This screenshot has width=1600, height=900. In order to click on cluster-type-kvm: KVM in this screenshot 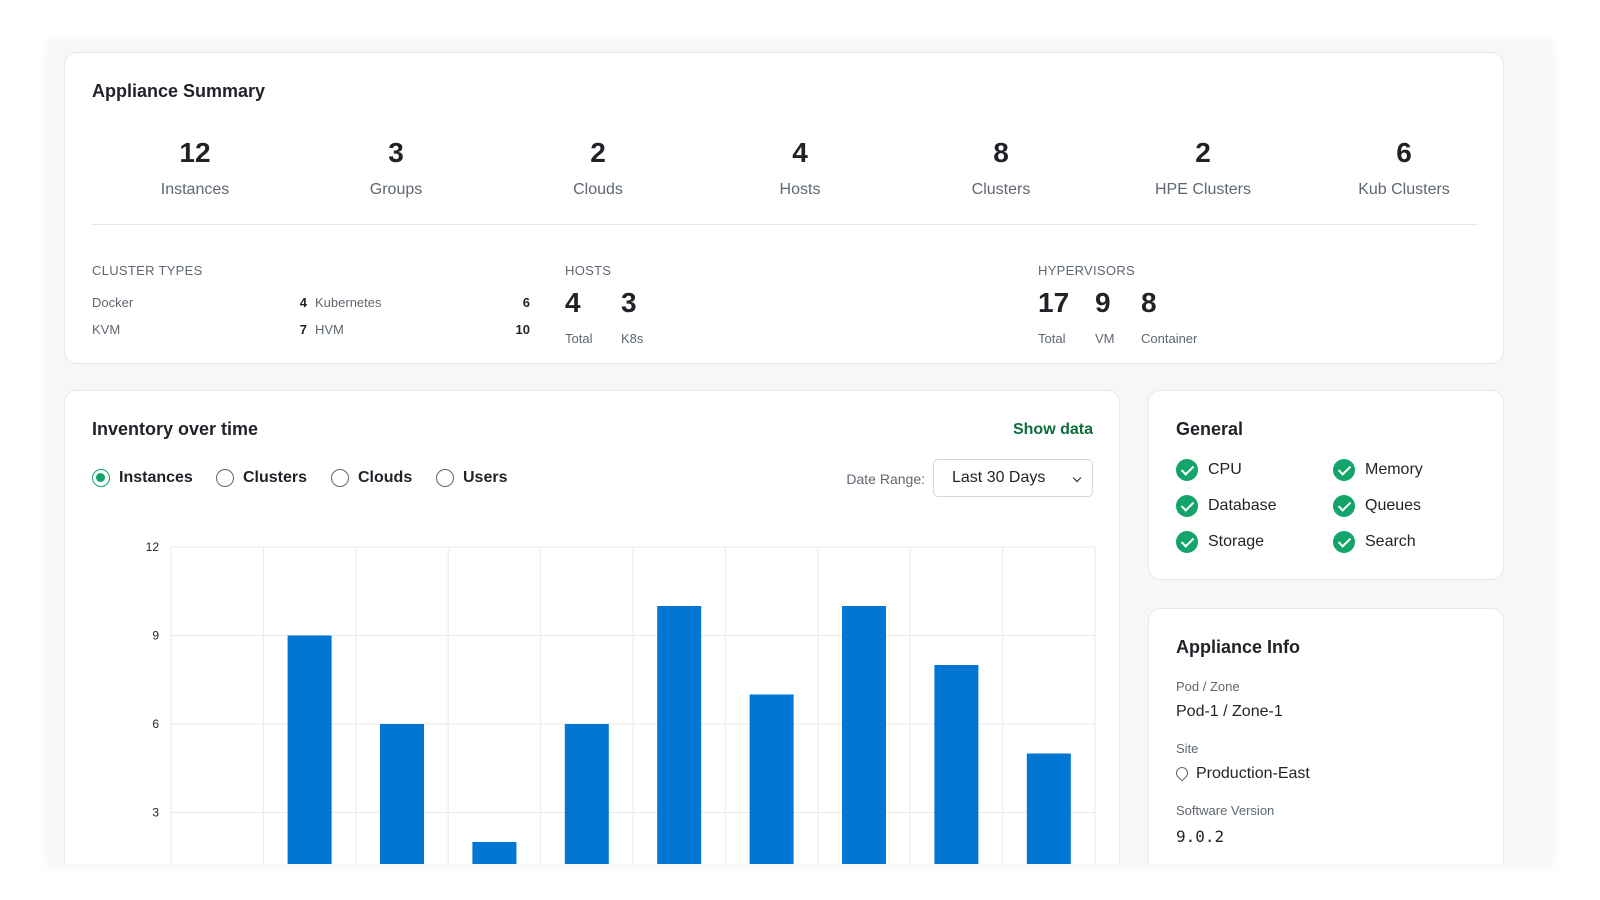, I will do `click(106, 329)`.